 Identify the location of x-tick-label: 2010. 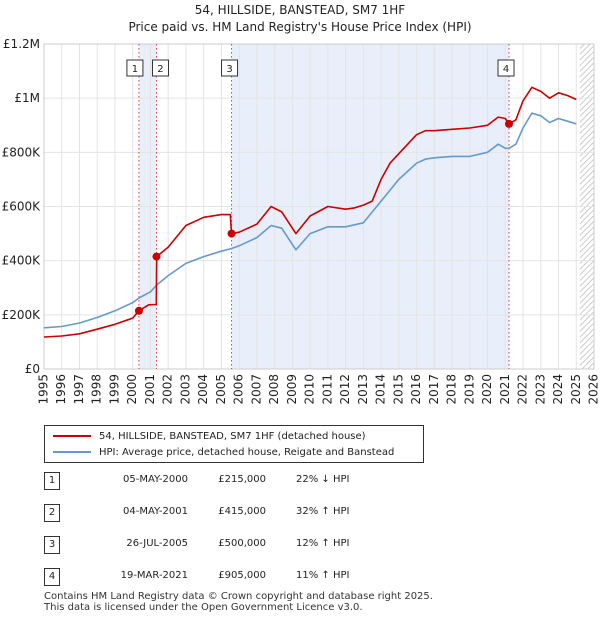
(310, 389).